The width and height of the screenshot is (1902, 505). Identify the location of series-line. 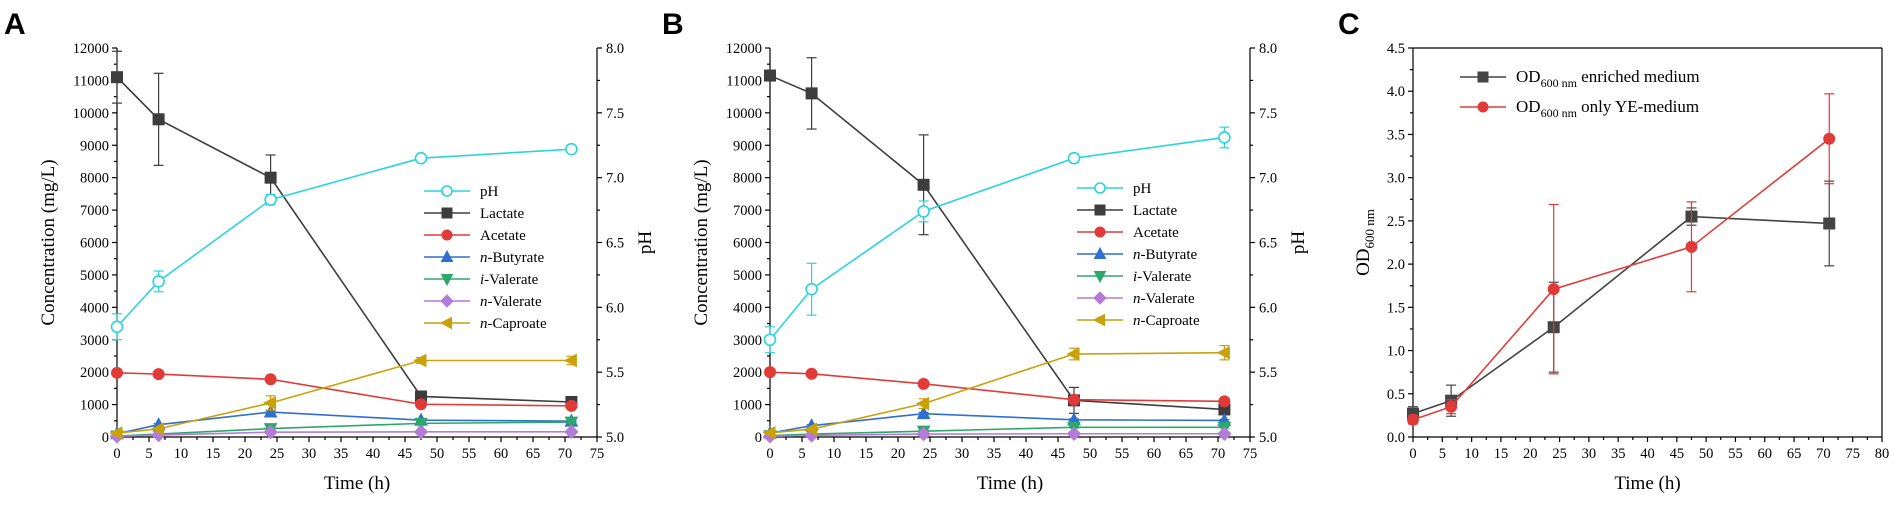
(344, 389).